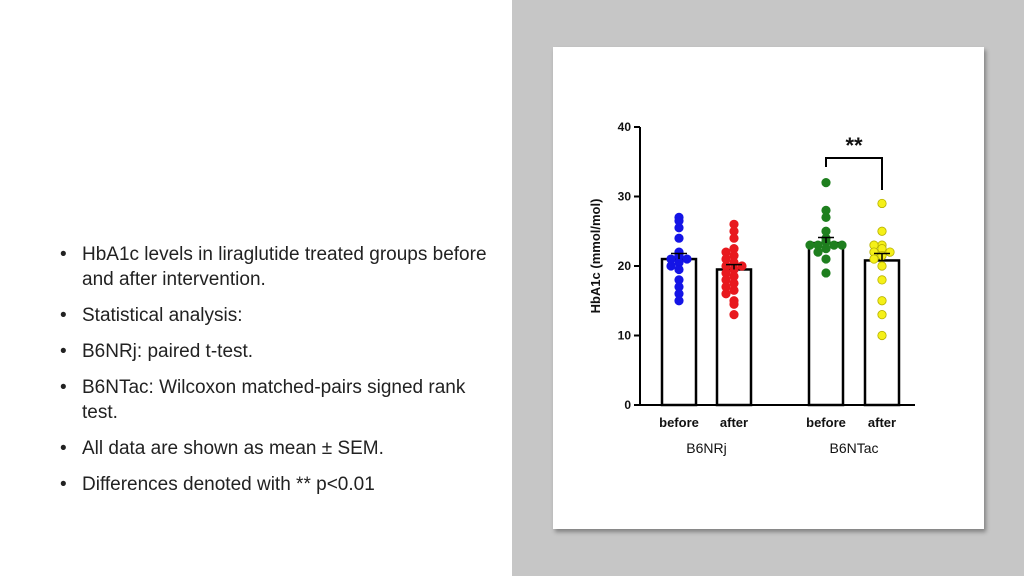  I want to click on bullet-item: Differences denoted with ** p<0.01, so click(278, 484).